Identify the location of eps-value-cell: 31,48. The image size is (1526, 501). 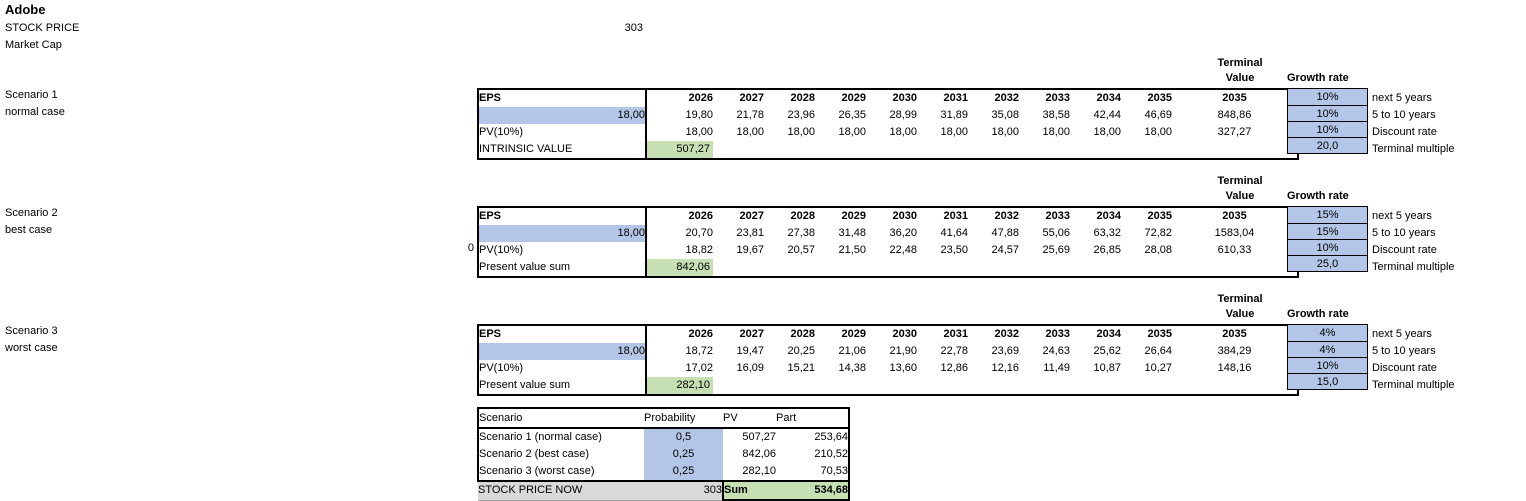
(852, 233).